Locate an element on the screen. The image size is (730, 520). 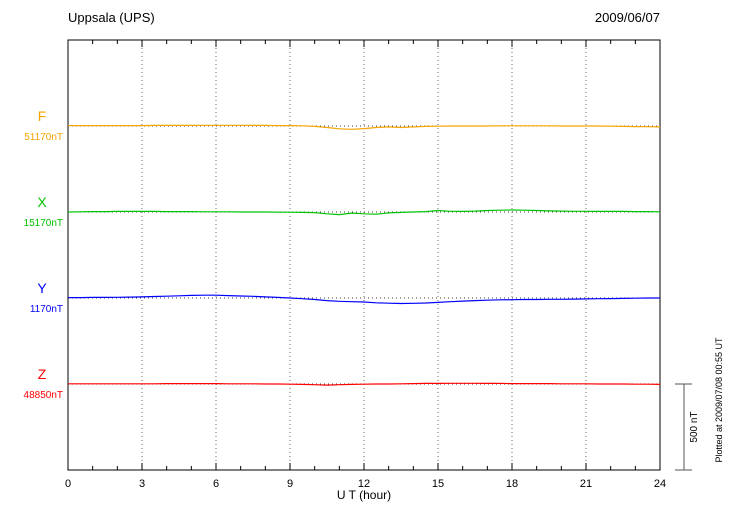
x-tick-label: 15 is located at coordinates (438, 484).